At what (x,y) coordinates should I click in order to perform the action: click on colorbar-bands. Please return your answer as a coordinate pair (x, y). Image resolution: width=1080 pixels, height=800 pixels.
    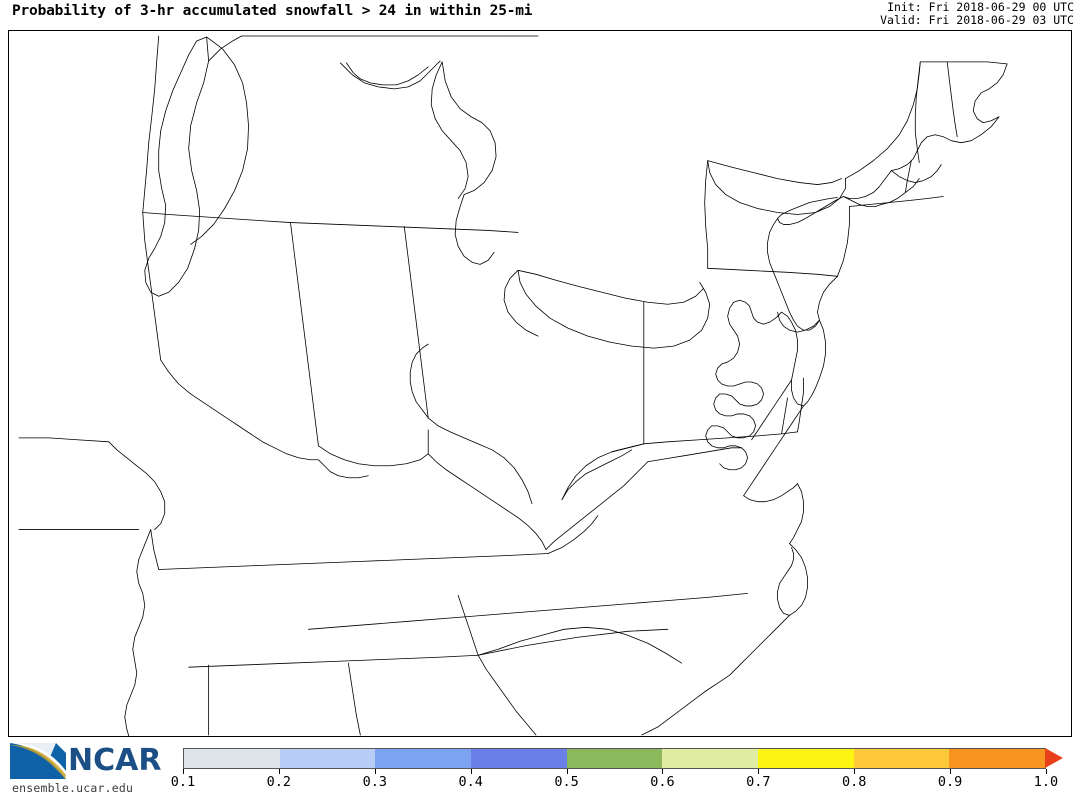
    Looking at the image, I should click on (614, 758).